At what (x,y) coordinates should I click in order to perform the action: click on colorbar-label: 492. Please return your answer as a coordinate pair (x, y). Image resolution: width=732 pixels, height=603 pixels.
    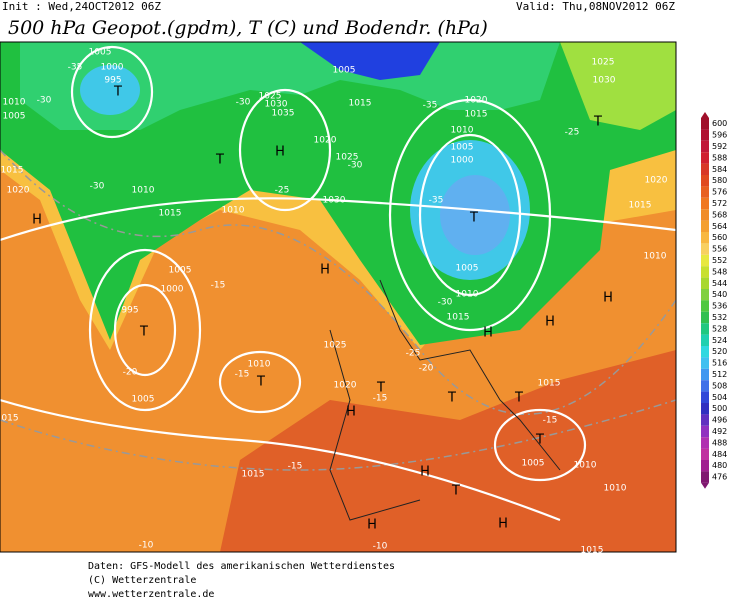
    Looking at the image, I should click on (719, 431).